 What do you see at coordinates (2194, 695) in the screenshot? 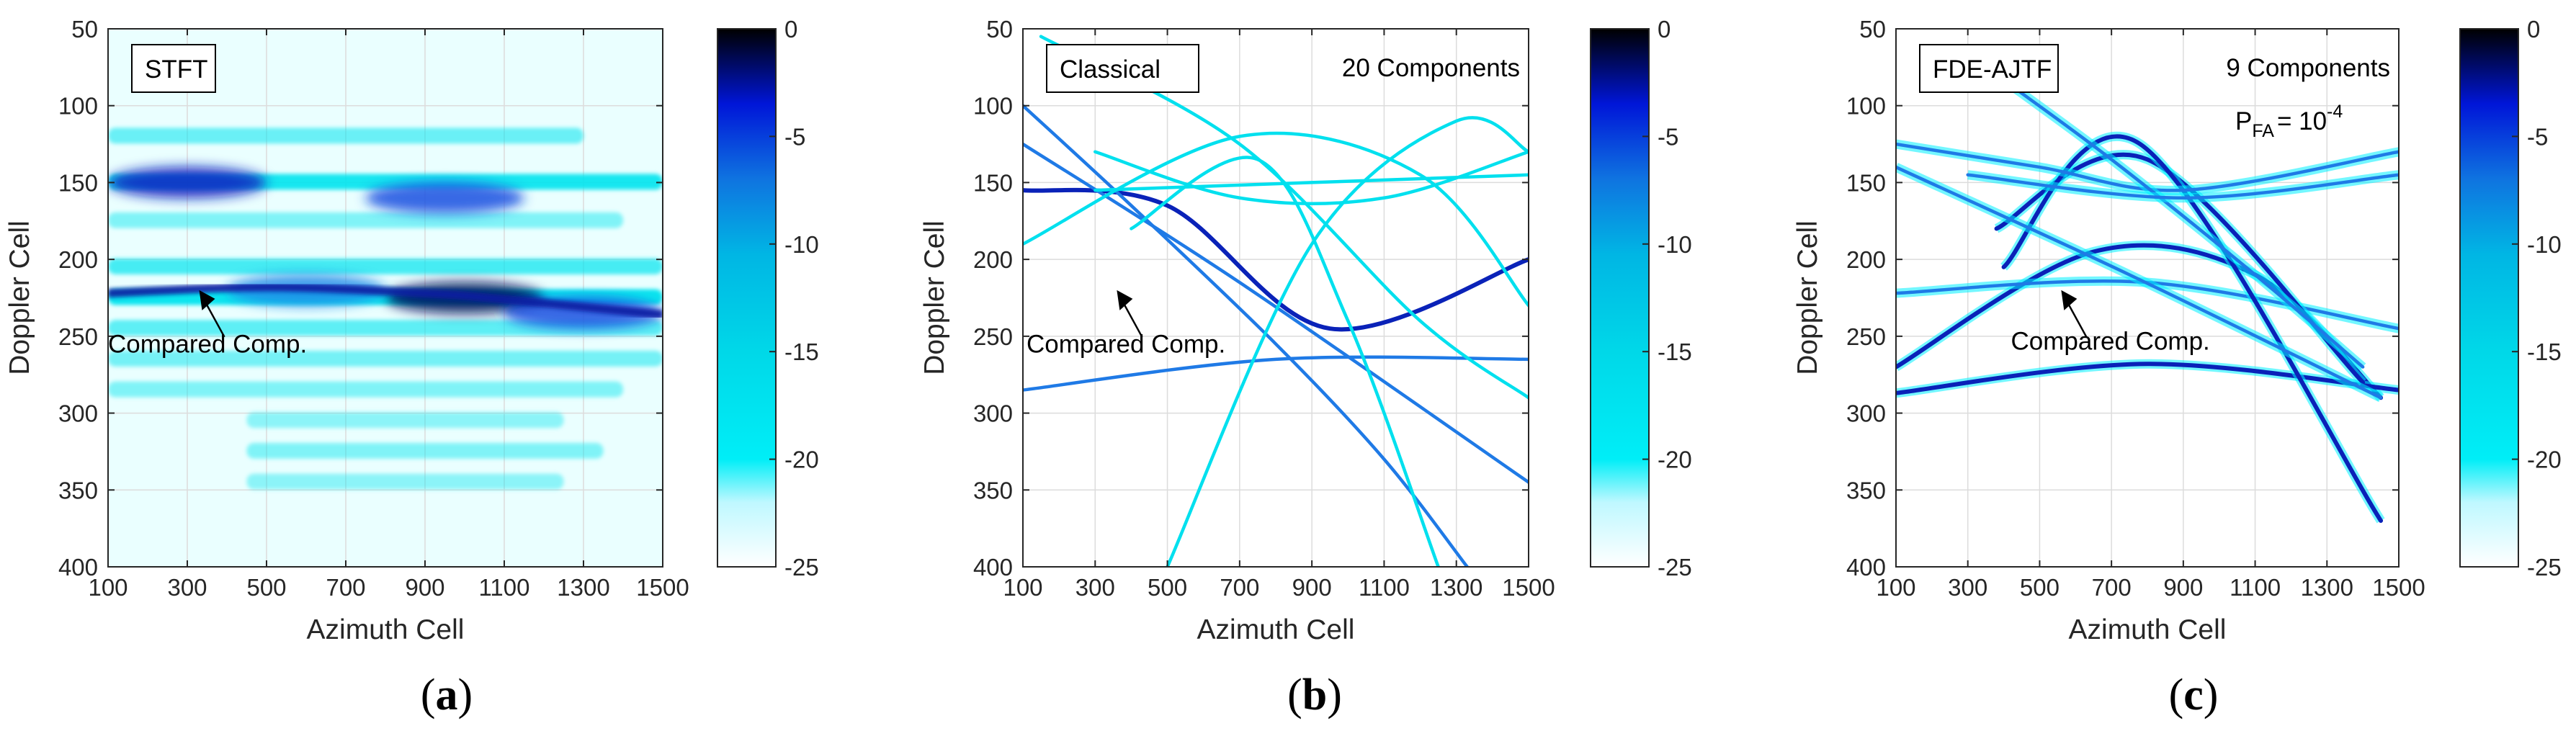
I see `panel-label: (c)` at bounding box center [2194, 695].